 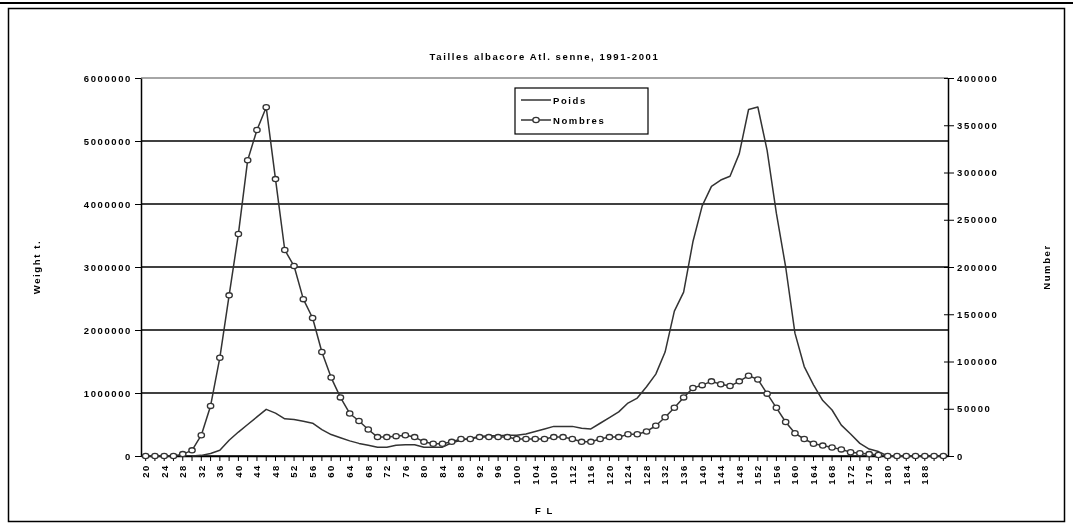 I want to click on x-tick-label: 32, so click(x=201, y=471).